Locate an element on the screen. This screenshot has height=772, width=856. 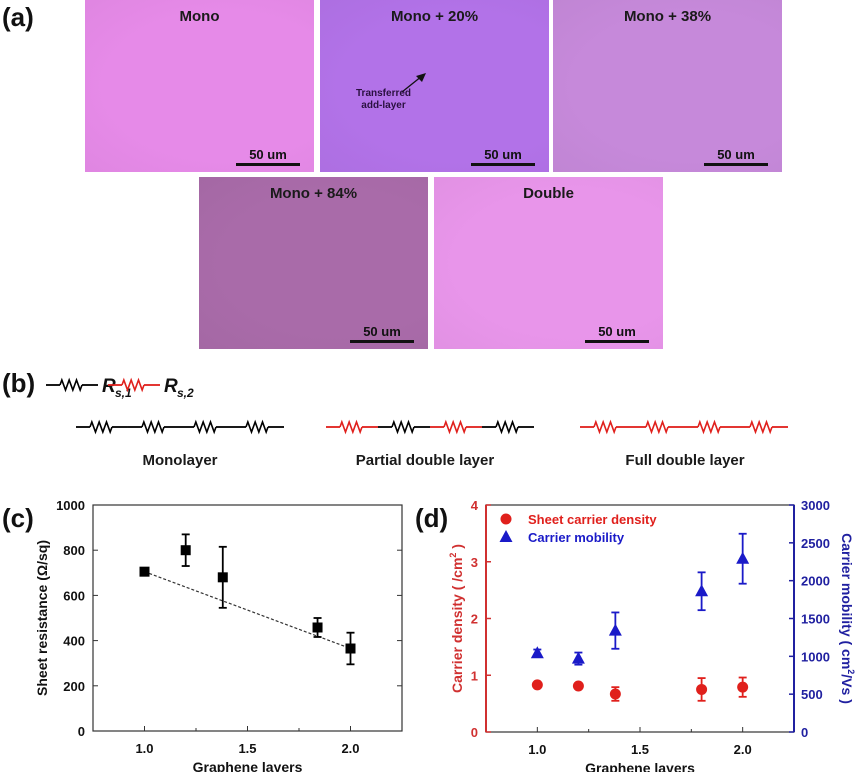
y-right-tick-label: 1500 is located at coordinates (815, 619).